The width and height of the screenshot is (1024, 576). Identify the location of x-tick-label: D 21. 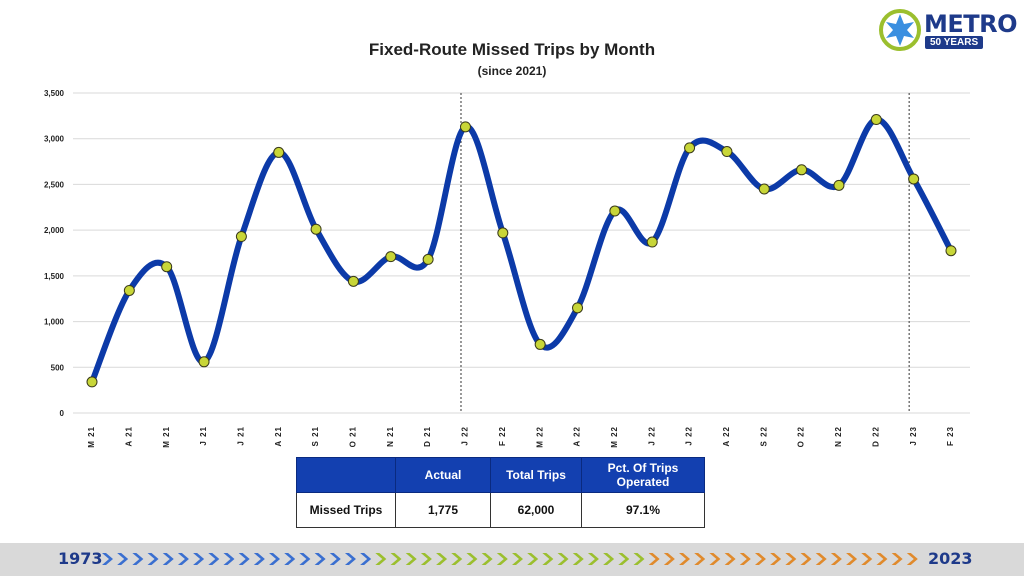
(427, 436).